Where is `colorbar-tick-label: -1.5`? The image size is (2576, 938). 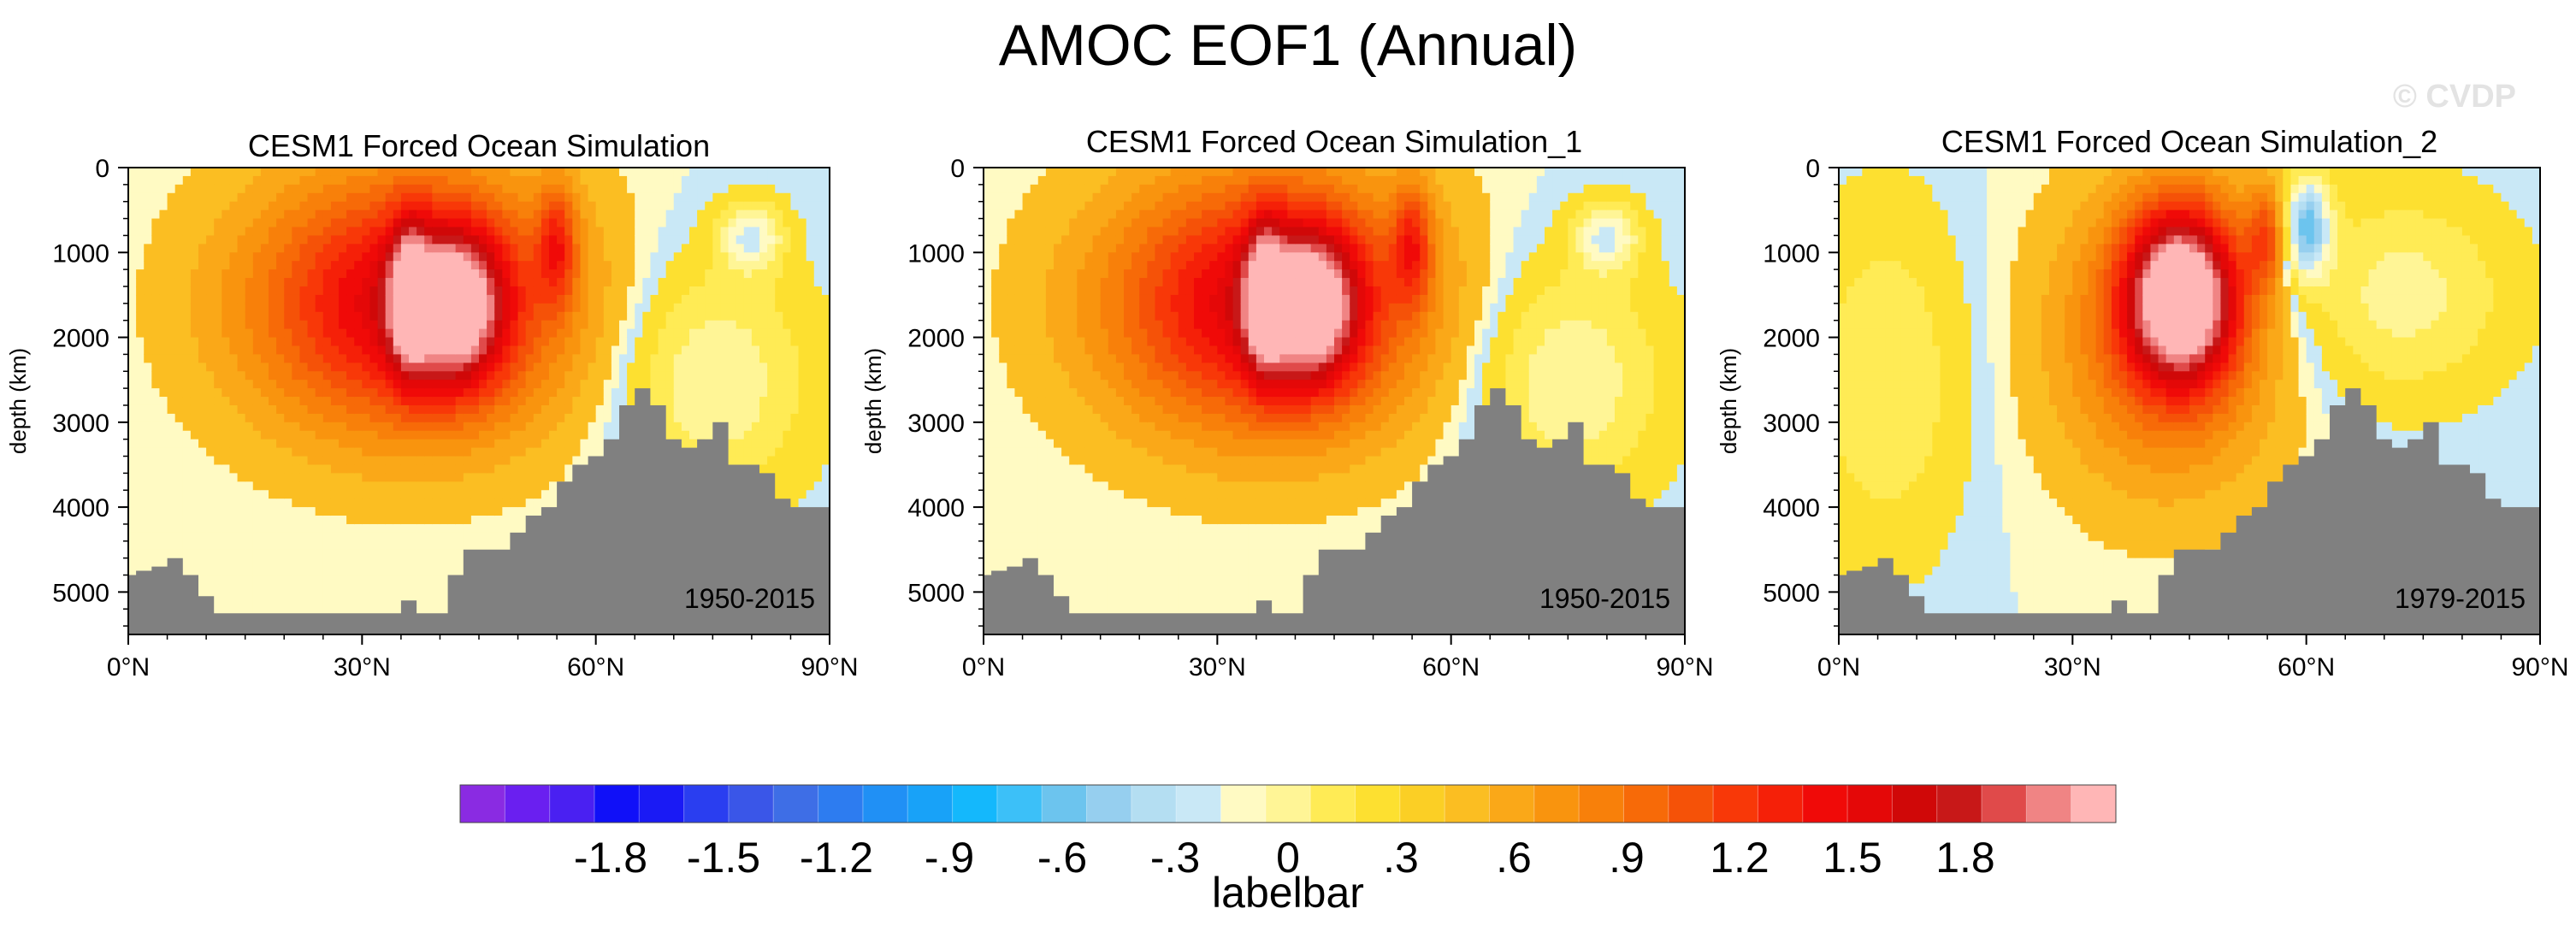 colorbar-tick-label: -1.5 is located at coordinates (723, 858).